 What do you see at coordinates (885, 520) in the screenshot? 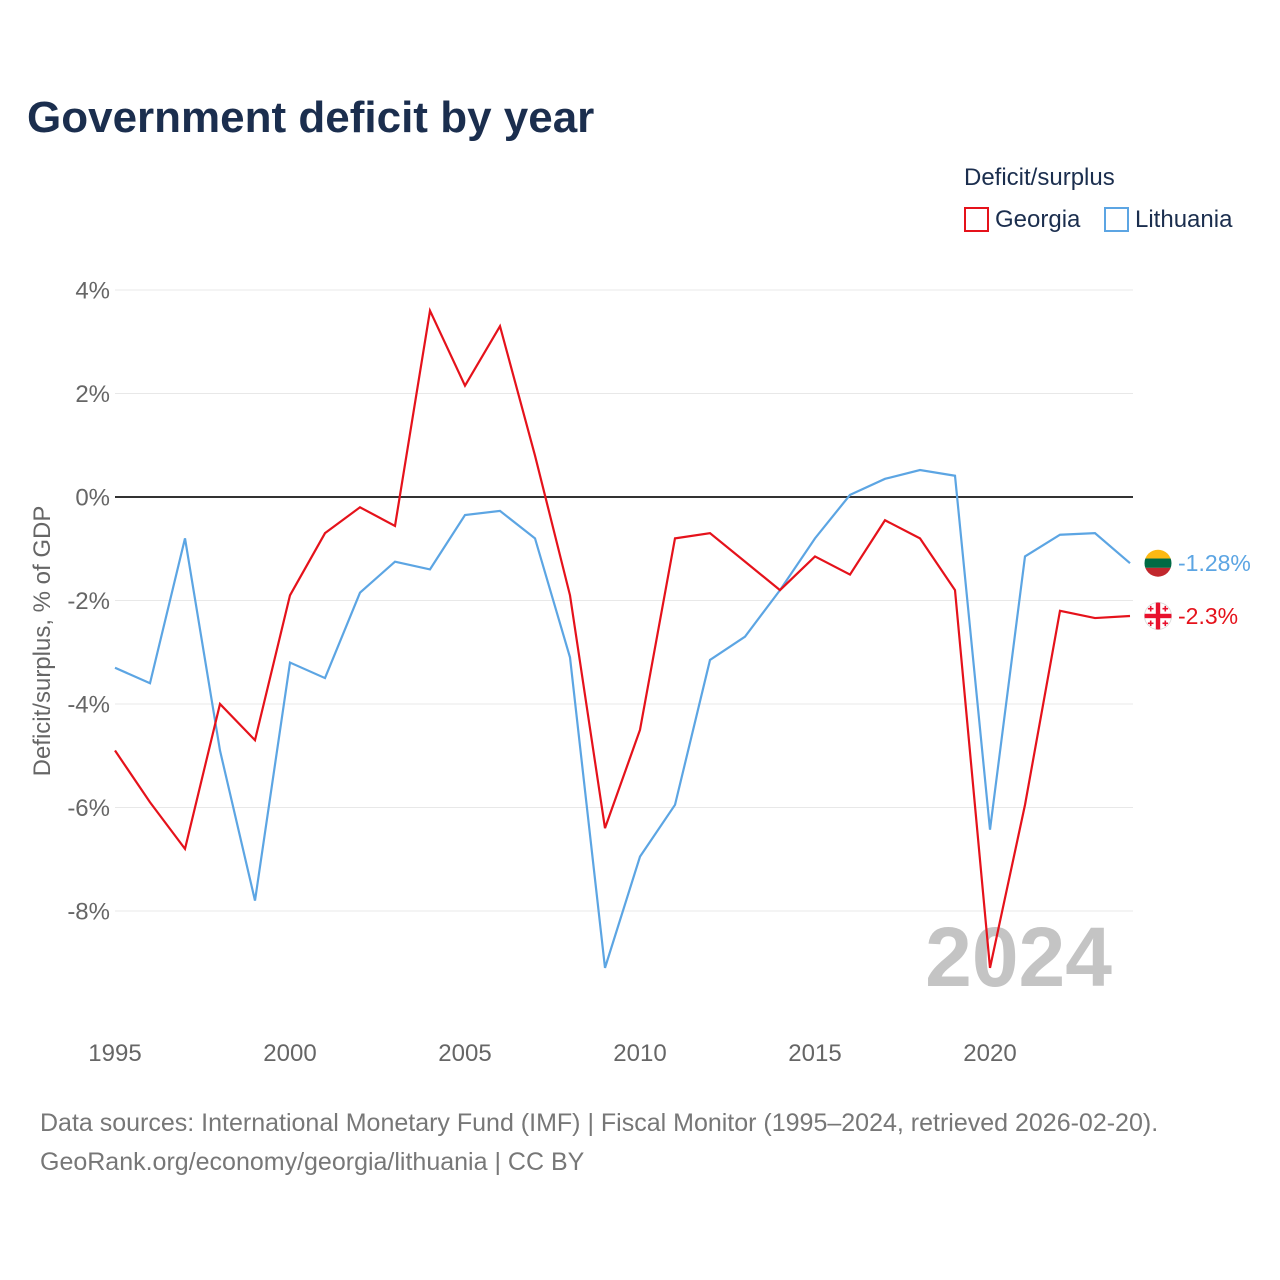
I see `georgia-point-2017` at bounding box center [885, 520].